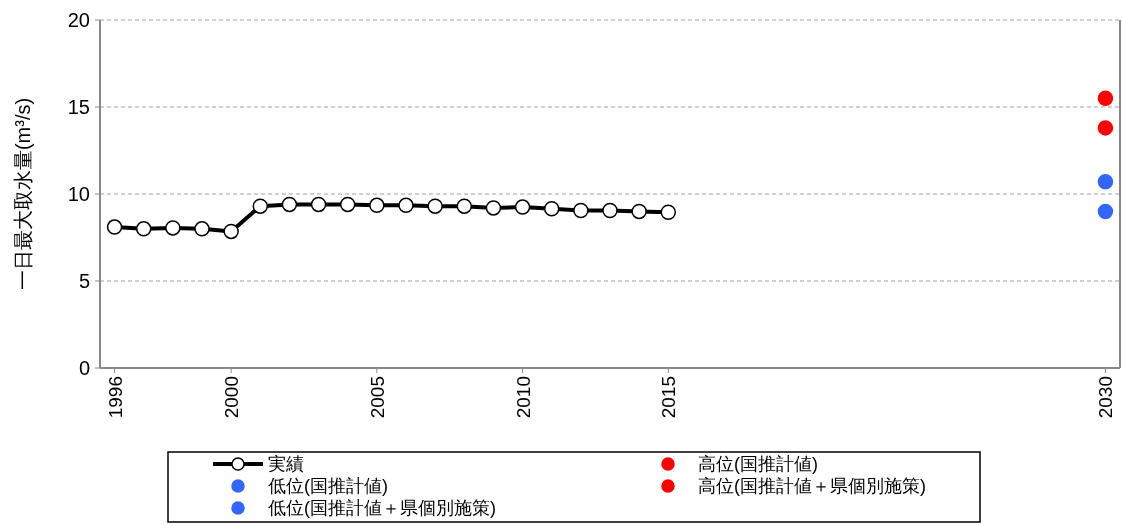 The image size is (1123, 526). I want to click on y-tick-label: 20, so click(78, 20).